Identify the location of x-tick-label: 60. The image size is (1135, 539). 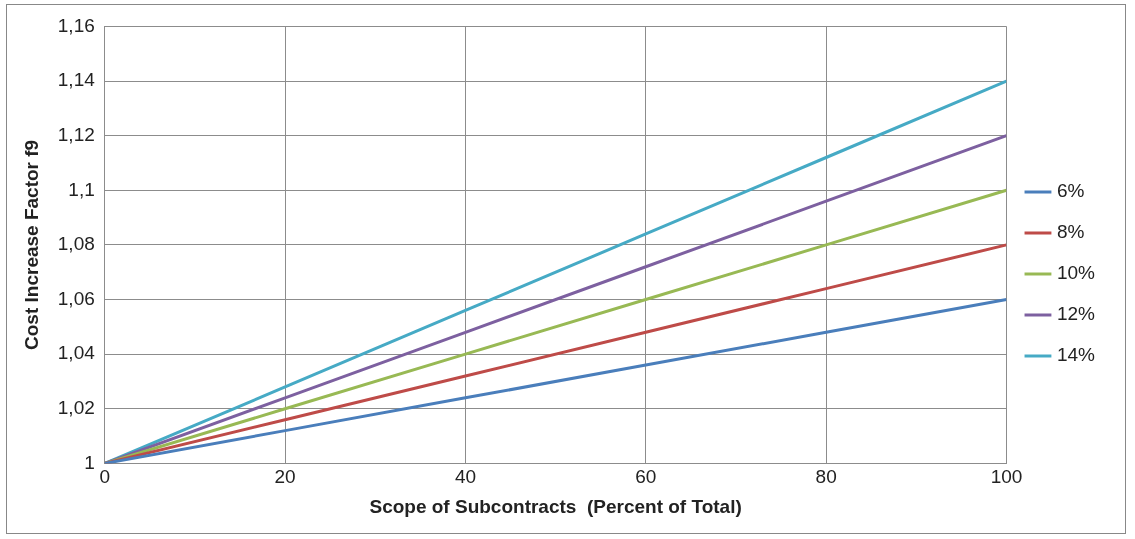
(646, 477).